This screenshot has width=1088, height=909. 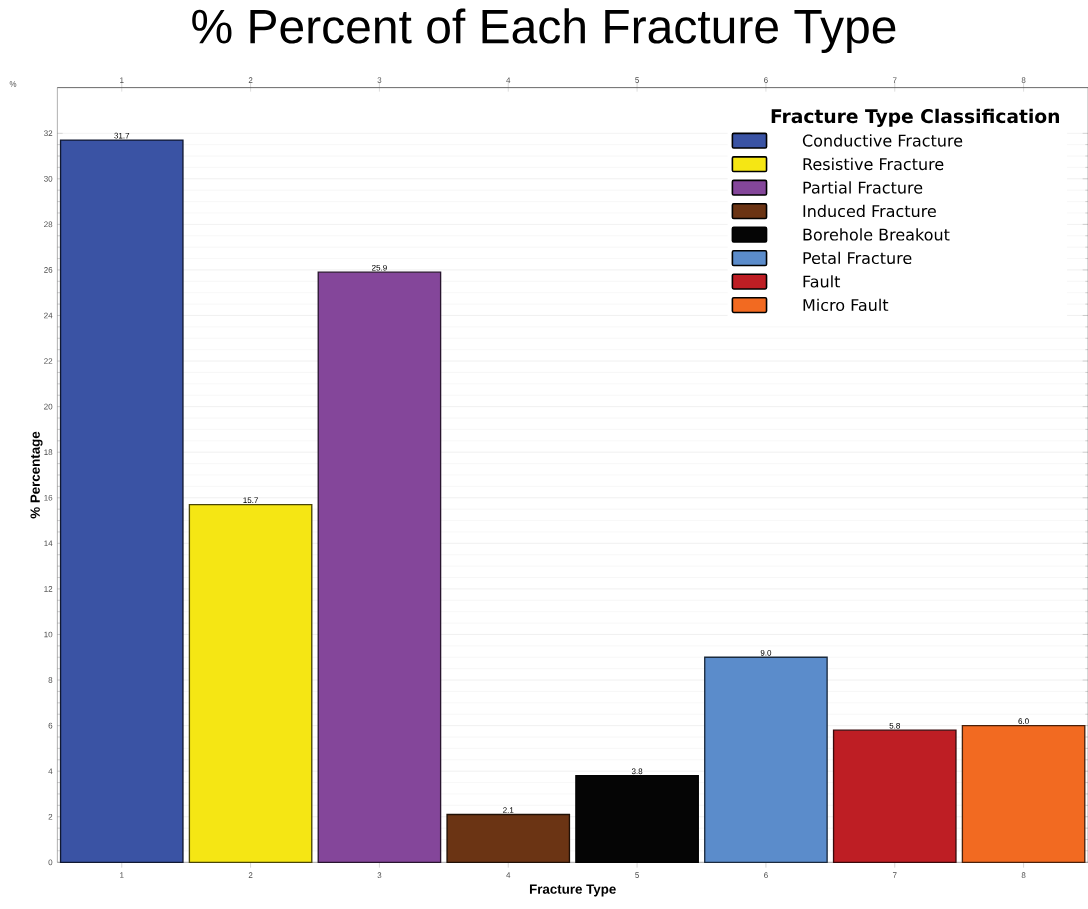 What do you see at coordinates (863, 187) in the screenshot?
I see `legend-label: Partial Fracture` at bounding box center [863, 187].